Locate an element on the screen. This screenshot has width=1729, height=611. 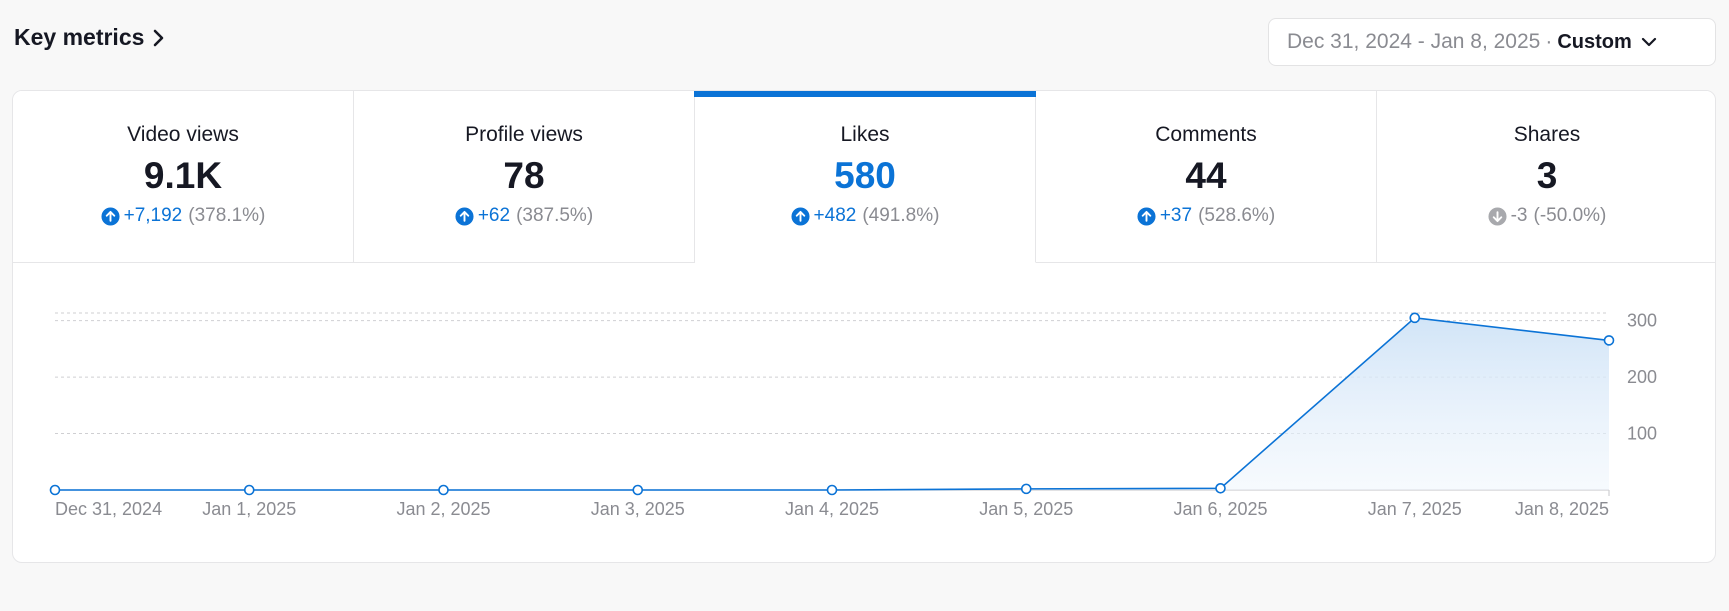
metric-delta: +37 (528.6%) is located at coordinates (1206, 216).